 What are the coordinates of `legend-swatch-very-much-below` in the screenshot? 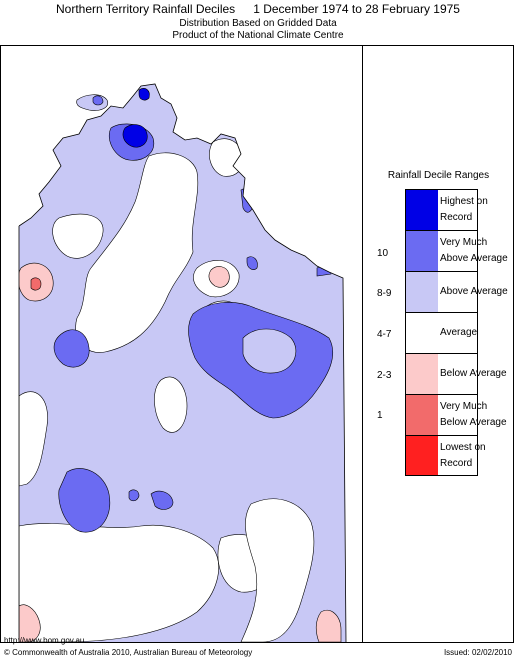 It's located at (441, 414).